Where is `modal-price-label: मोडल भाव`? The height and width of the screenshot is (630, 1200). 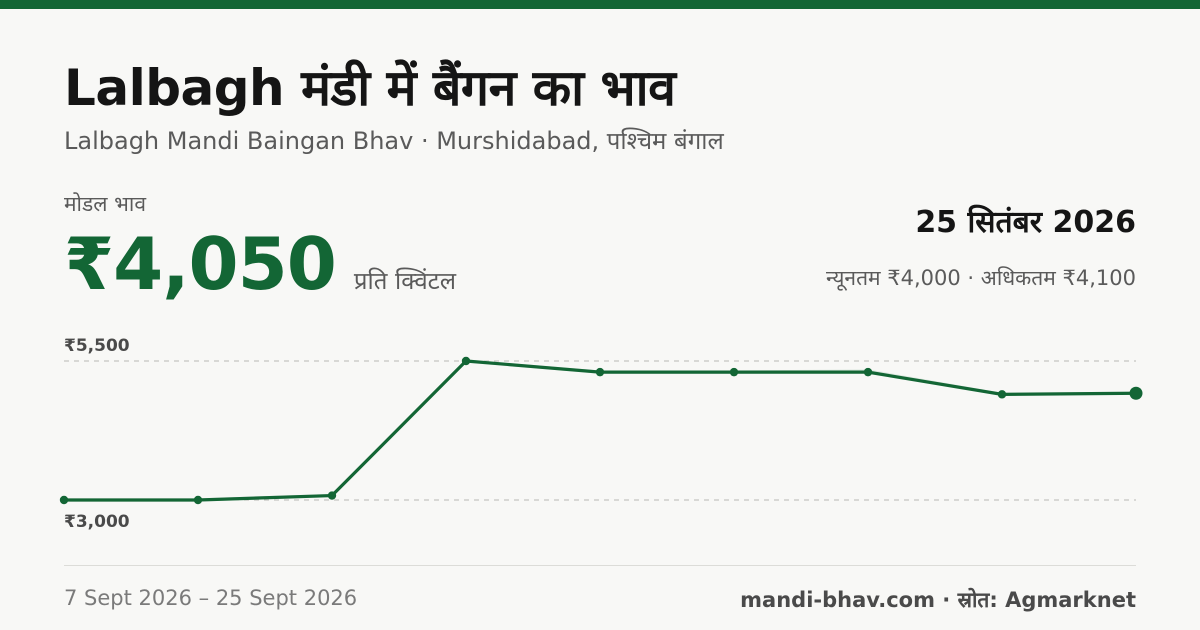
modal-price-label: मोडल भाव is located at coordinates (105, 204).